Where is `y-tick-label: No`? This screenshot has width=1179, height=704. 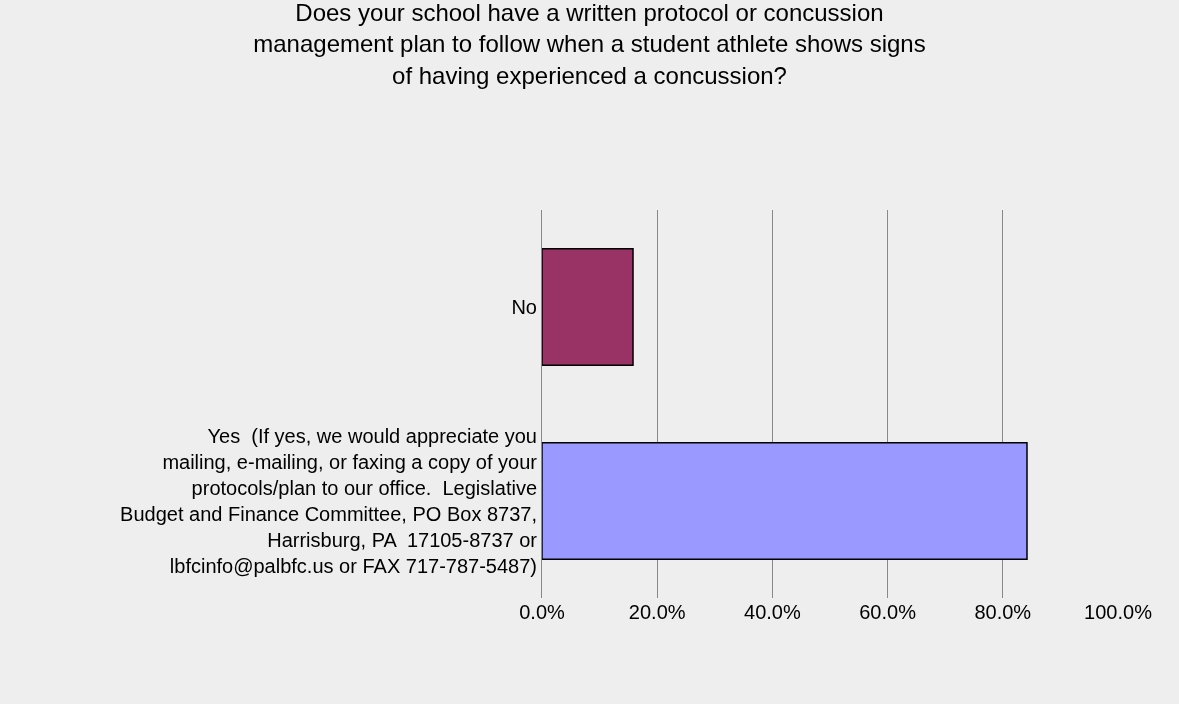
y-tick-label: No is located at coordinates (524, 307).